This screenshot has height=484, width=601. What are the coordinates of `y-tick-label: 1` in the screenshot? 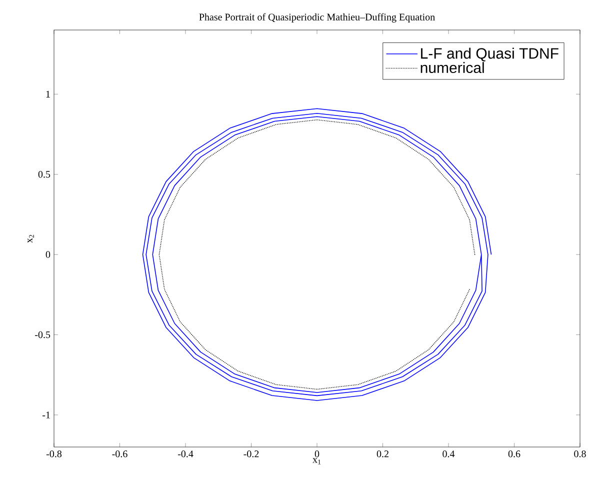 It's located at (48, 94).